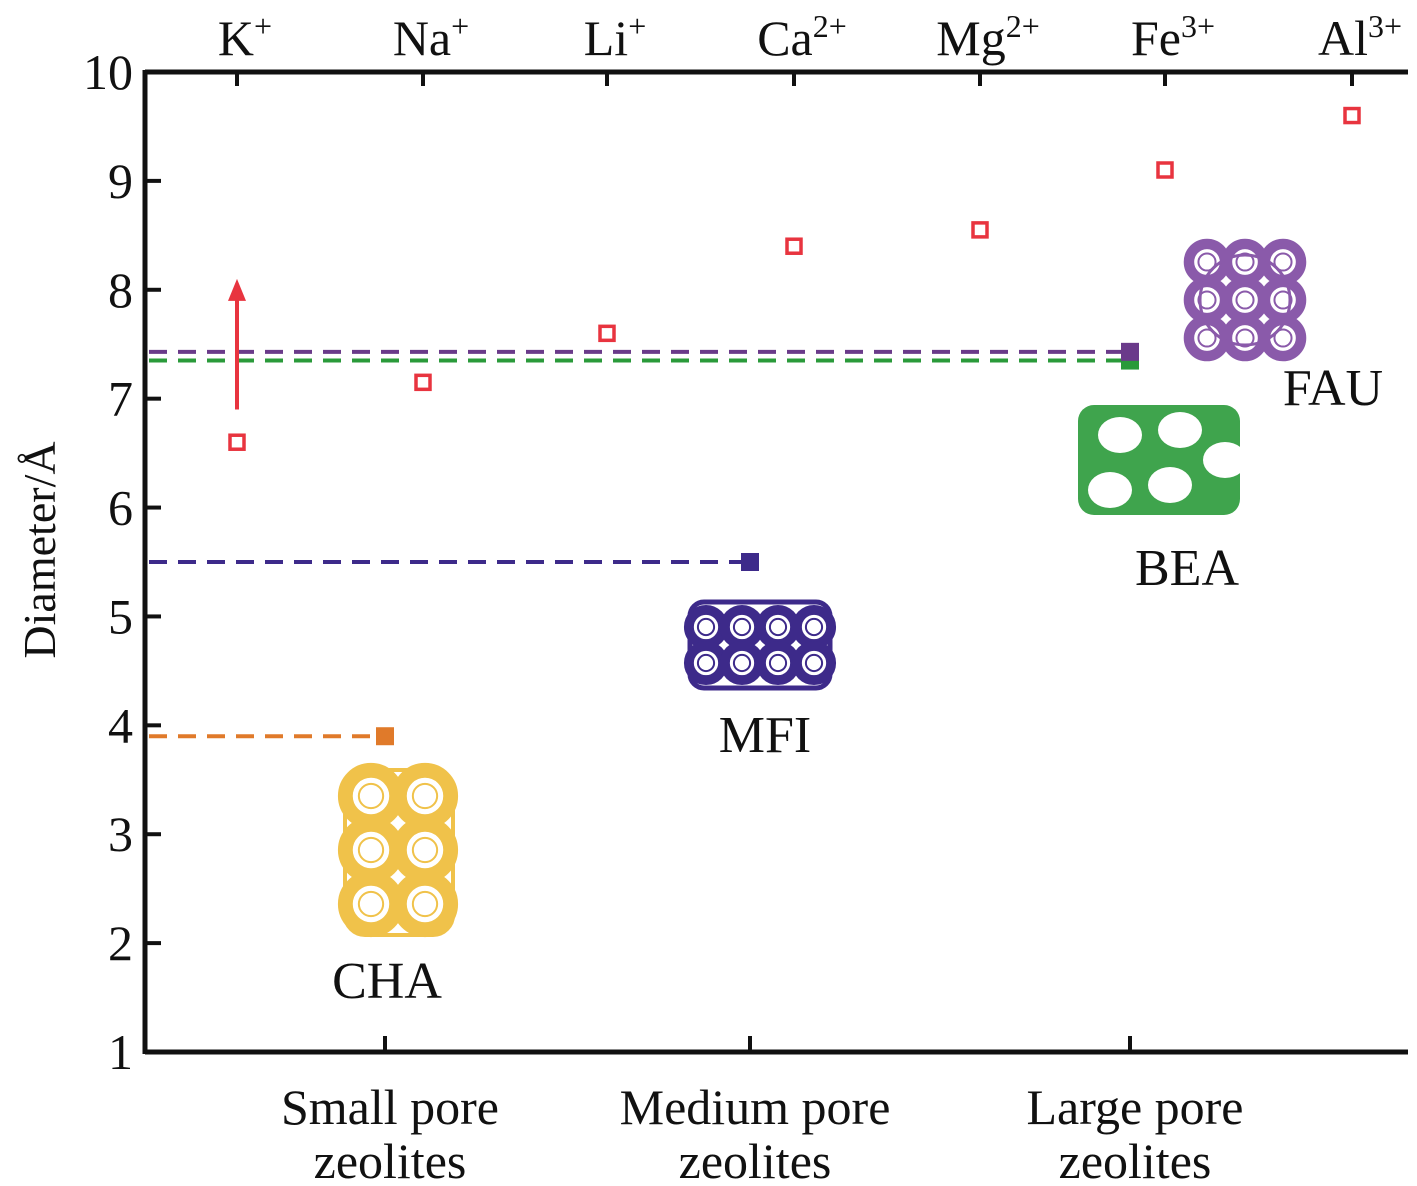  Describe the element at coordinates (1245, 300) in the screenshot. I see `fau-structure-image` at that location.